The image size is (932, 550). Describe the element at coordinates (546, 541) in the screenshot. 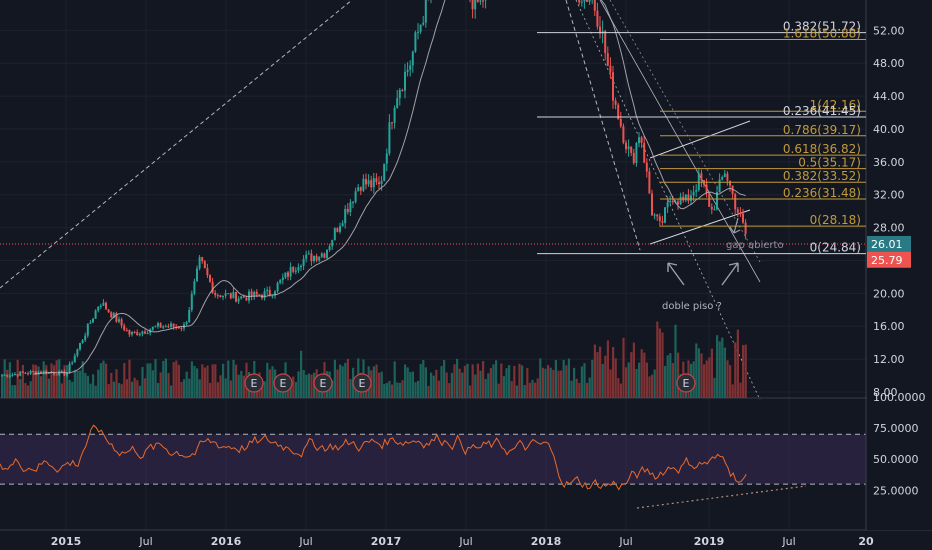

I see `time-tick-label: 2018` at that location.